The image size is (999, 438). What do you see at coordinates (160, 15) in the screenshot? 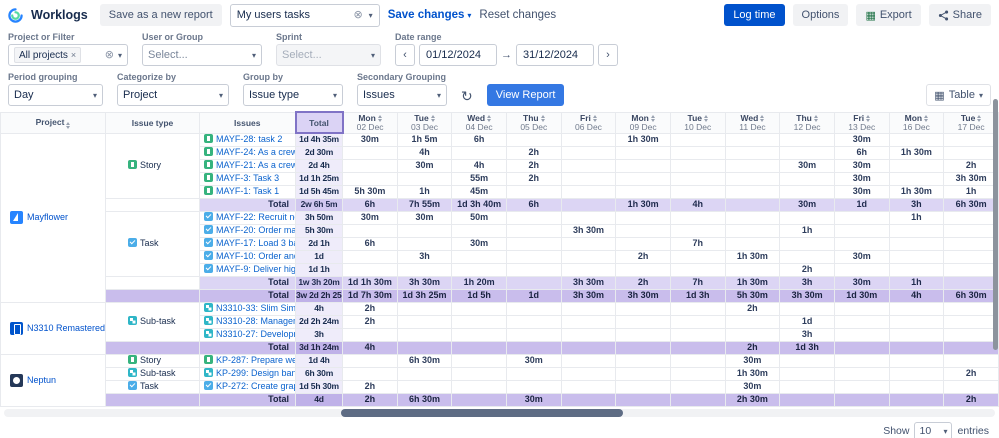
I see `save-as-new-report-button: Save as a new report` at bounding box center [160, 15].